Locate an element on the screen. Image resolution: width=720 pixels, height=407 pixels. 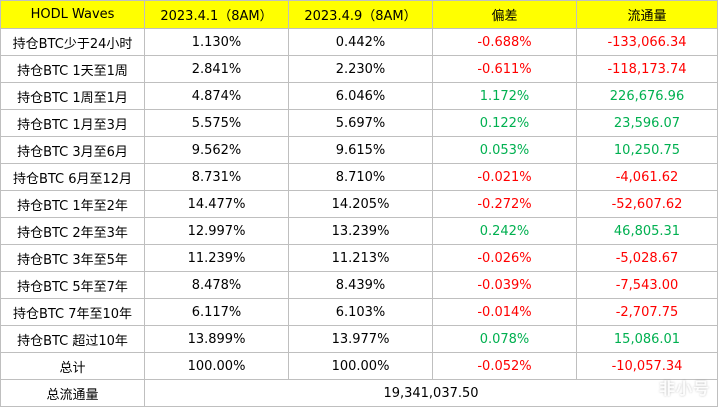
row-value-date-2: 11.213% is located at coordinates (360, 258).